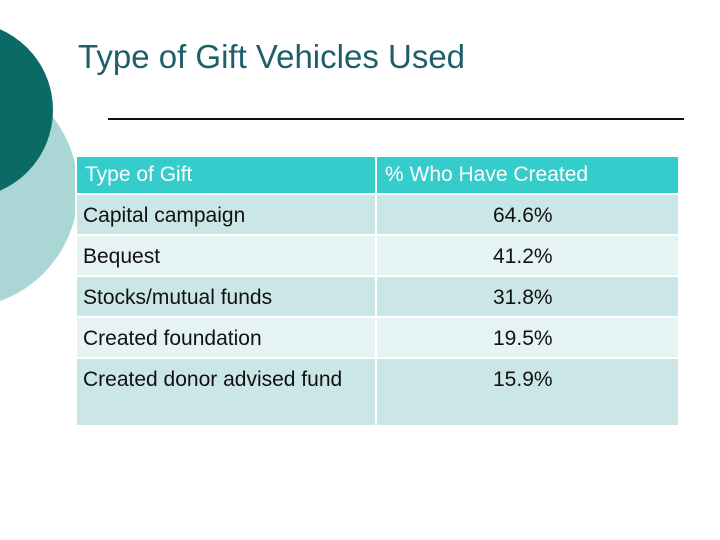 The height and width of the screenshot is (540, 720). What do you see at coordinates (226, 337) in the screenshot?
I see `gift-type-cell: Created foundation` at bounding box center [226, 337].